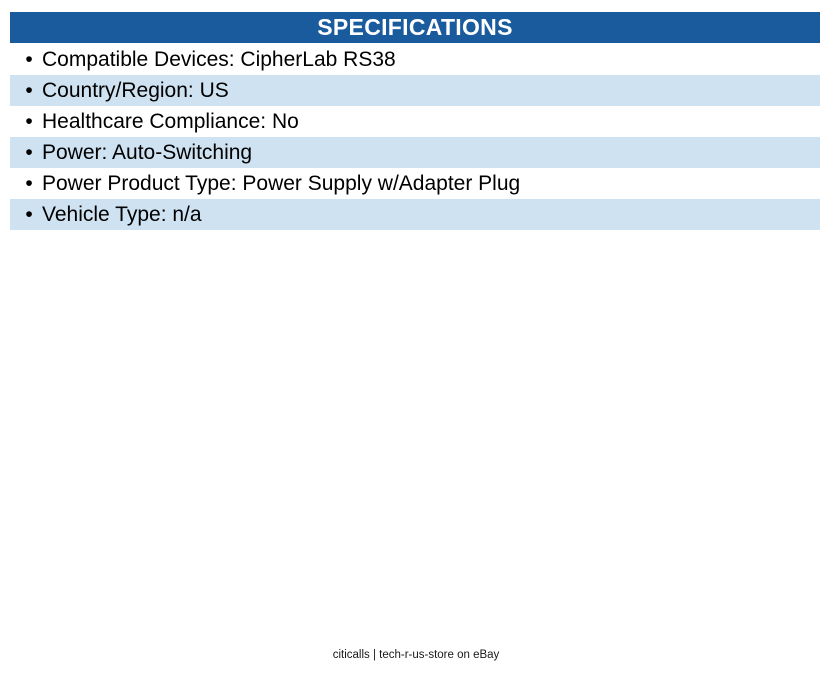  Describe the element at coordinates (415, 59) in the screenshot. I see `spec-row-compatible-devices: • Compatible Devices: CipherLab RS38` at that location.